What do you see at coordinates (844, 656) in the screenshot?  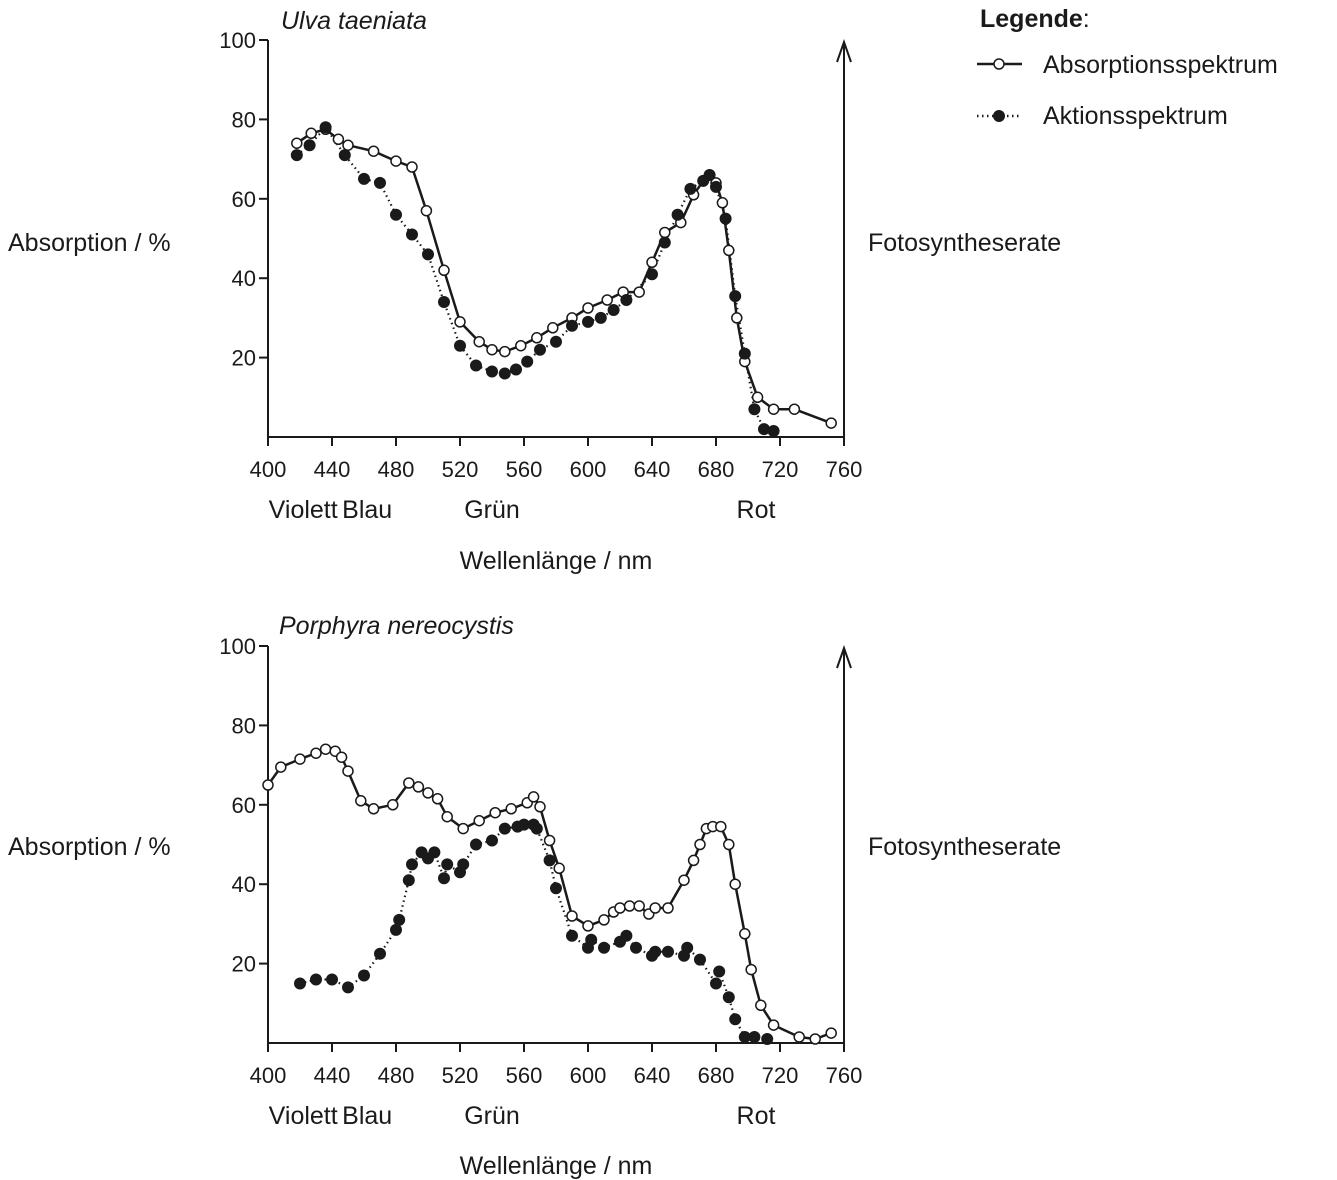 I see `right-axis-arrowhead` at bounding box center [844, 656].